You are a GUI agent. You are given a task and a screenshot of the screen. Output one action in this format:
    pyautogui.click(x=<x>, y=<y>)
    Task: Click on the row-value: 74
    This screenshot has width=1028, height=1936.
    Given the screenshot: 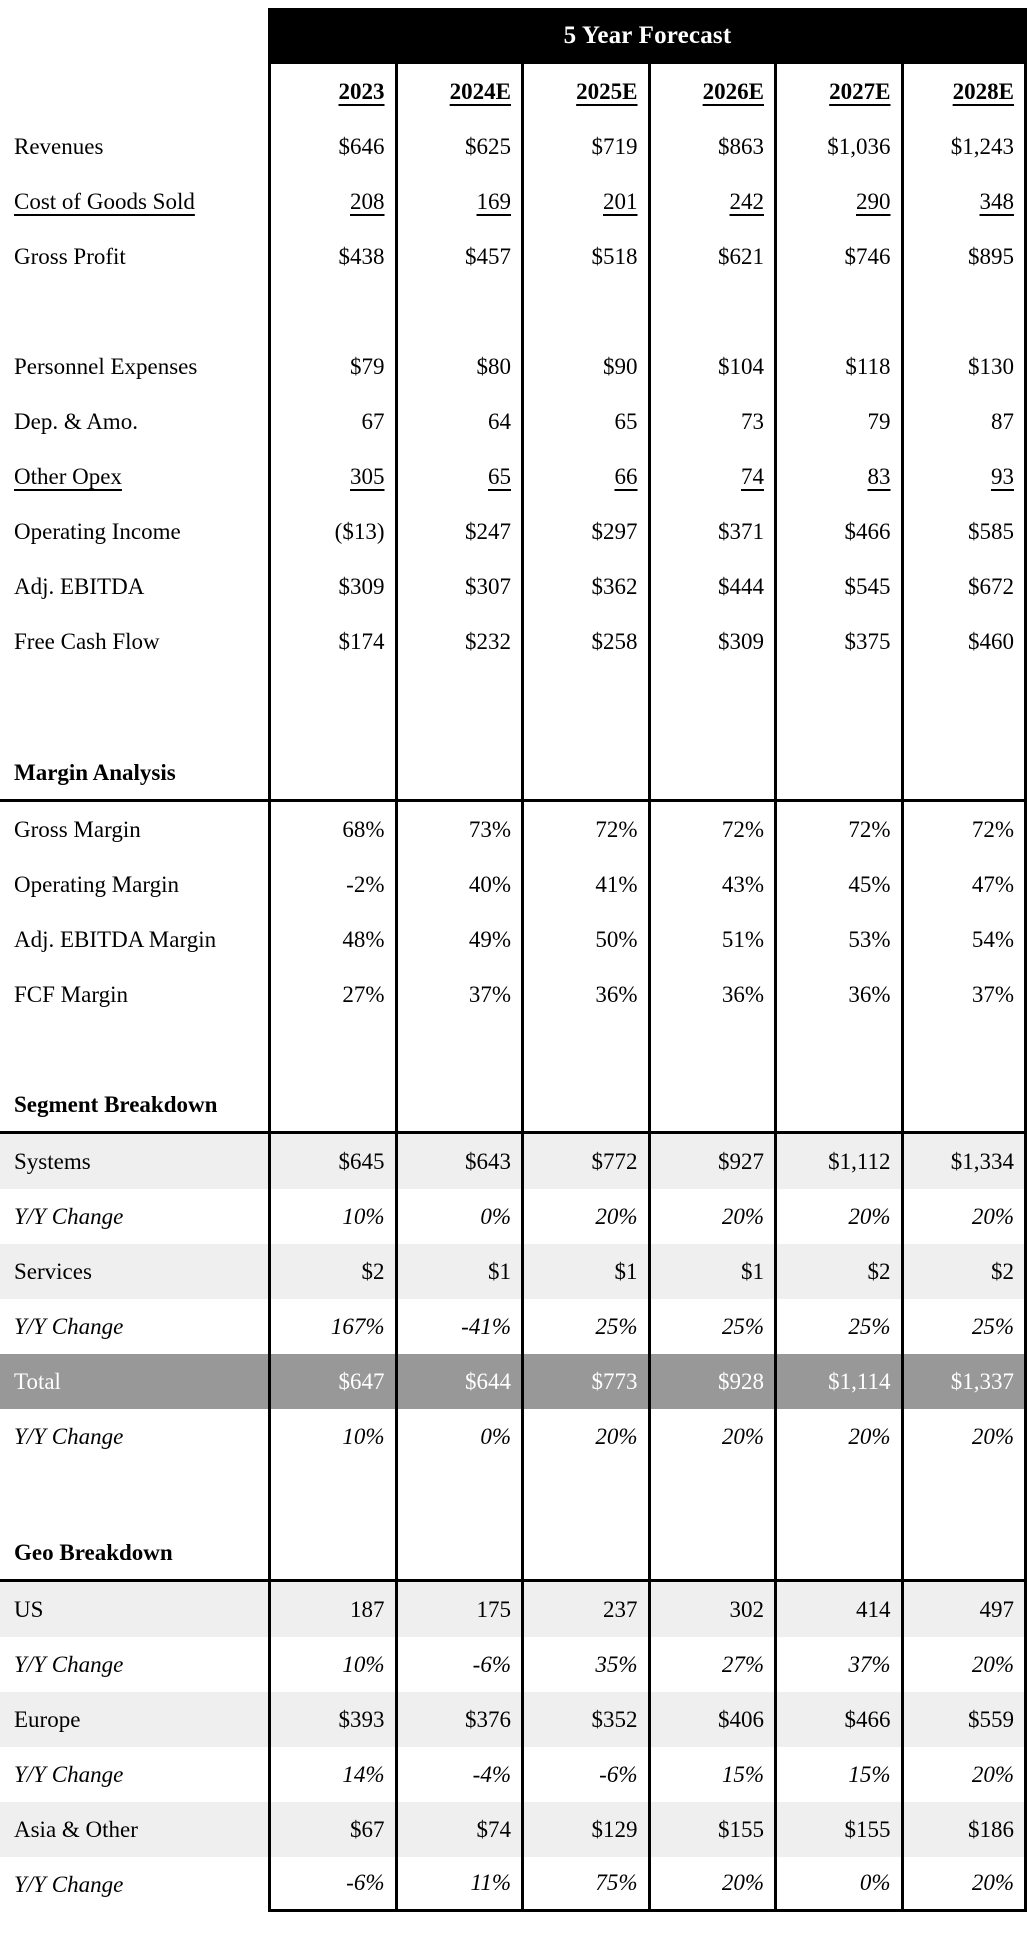 What is the action you would take?
    pyautogui.click(x=711, y=476)
    